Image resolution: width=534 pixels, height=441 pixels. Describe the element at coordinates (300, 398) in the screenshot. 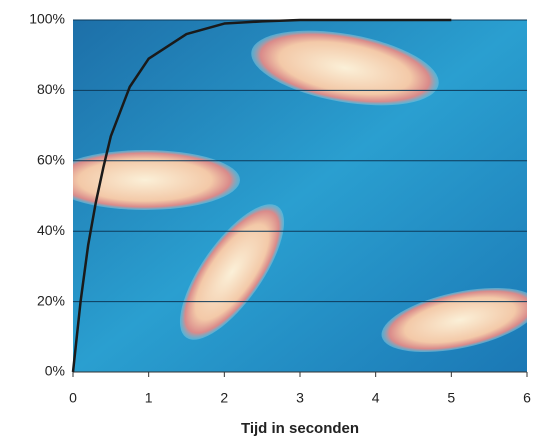

I see `x-tick-label: 3` at that location.